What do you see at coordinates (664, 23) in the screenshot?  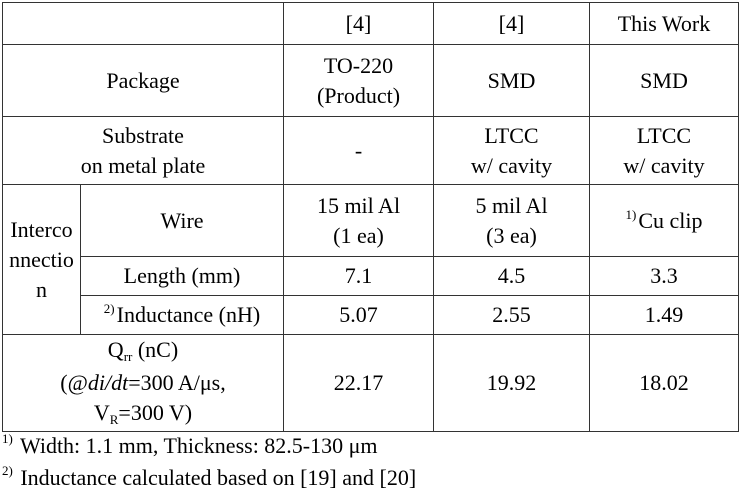 I see `header-this-work: This Work` at bounding box center [664, 23].